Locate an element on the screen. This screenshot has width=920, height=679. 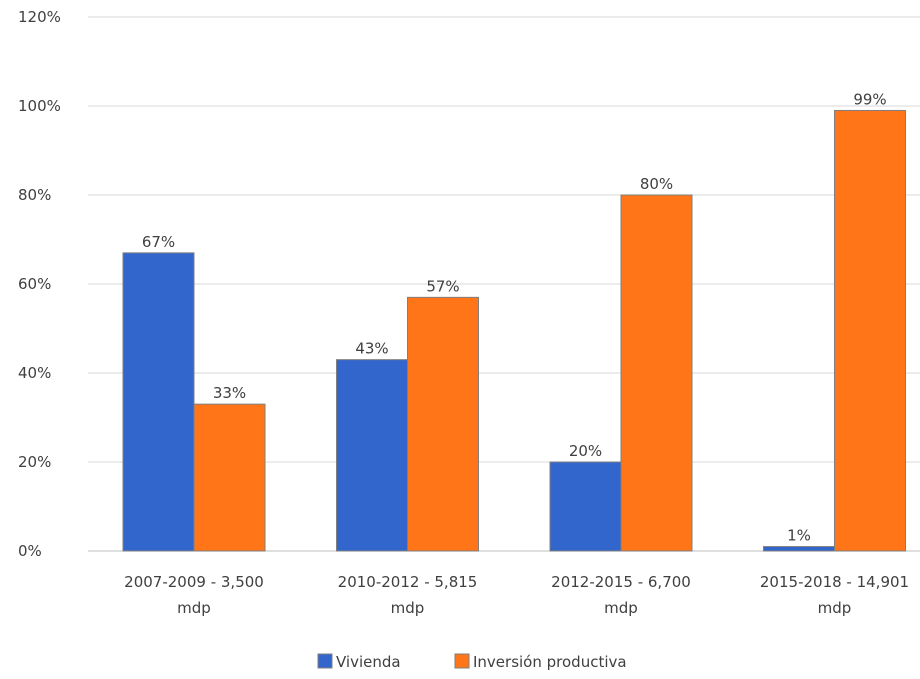
legend: Vivienda Inversión productiva is located at coordinates (472, 662).